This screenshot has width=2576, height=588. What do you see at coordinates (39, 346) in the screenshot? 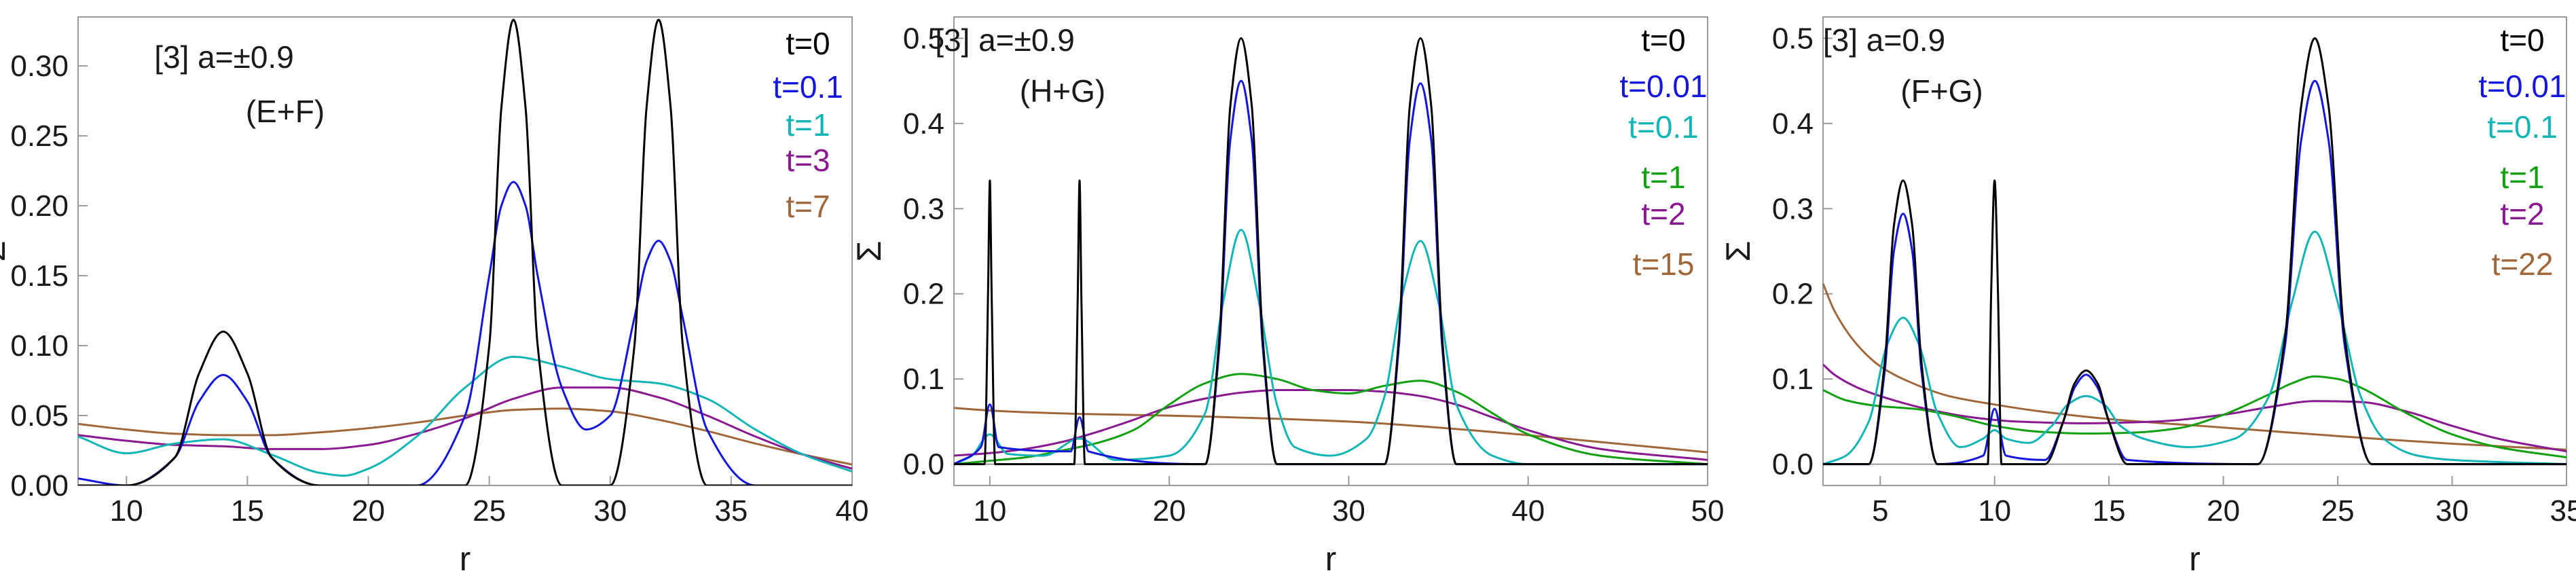
I see `y-tick-label: 0.10` at bounding box center [39, 346].